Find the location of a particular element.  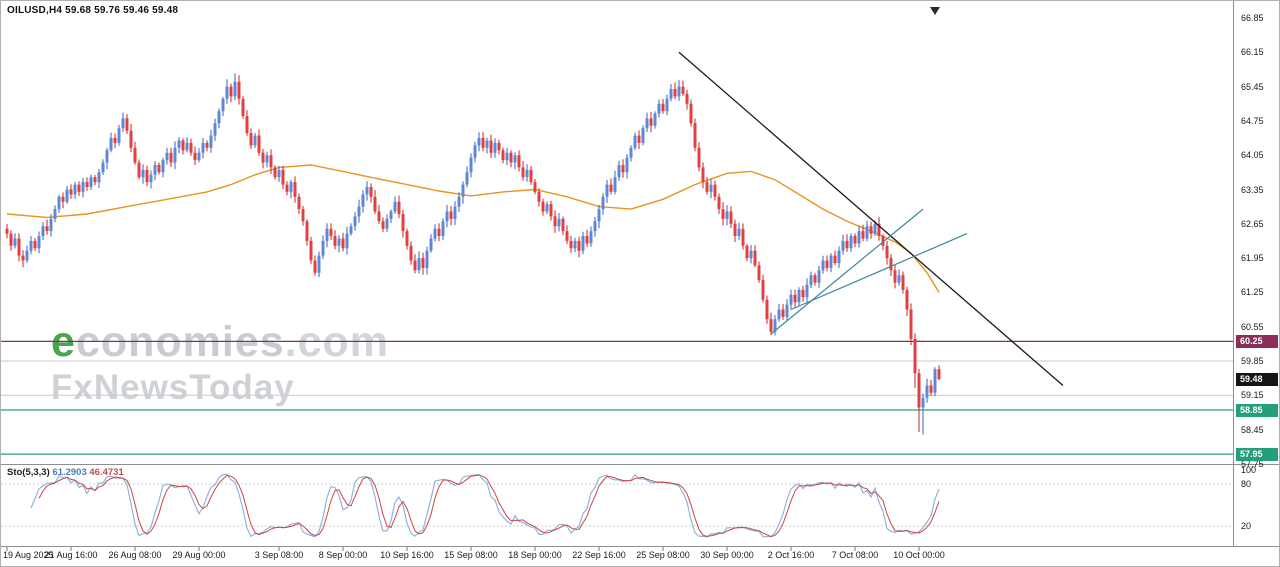

price-tick-label: 65.45 is located at coordinates (1252, 86).